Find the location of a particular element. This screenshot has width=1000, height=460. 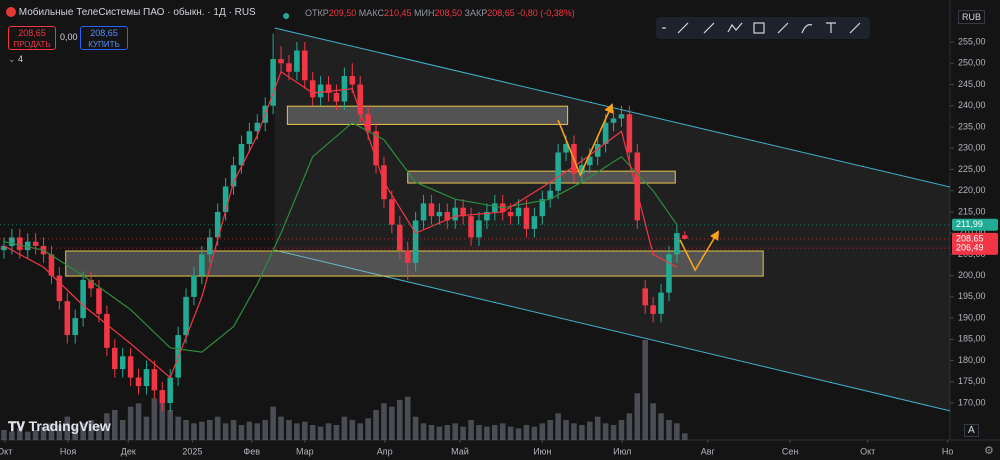

auto-scale: A is located at coordinates (971, 430).